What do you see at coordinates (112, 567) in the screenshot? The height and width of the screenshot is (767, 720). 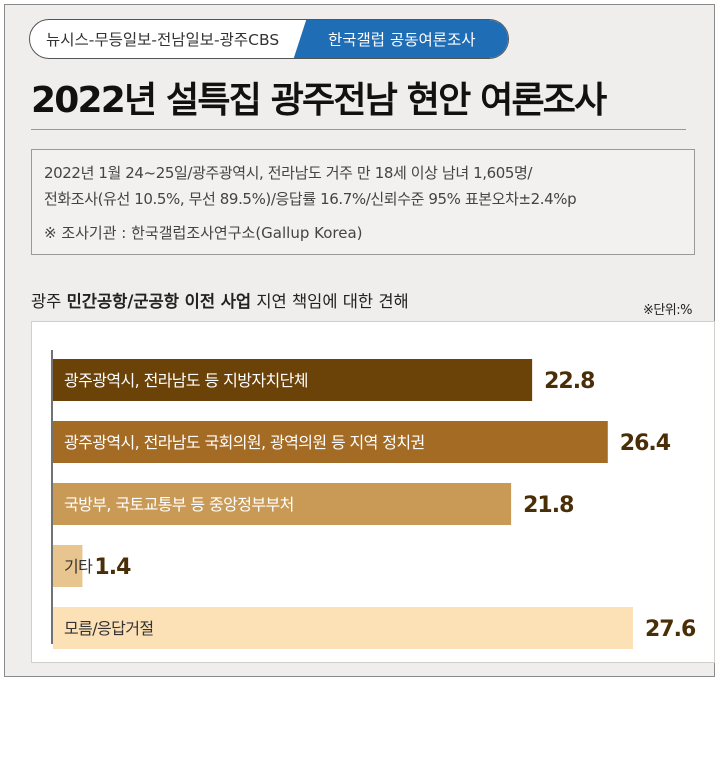 I see `bar-value-label: 1.4` at bounding box center [112, 567].